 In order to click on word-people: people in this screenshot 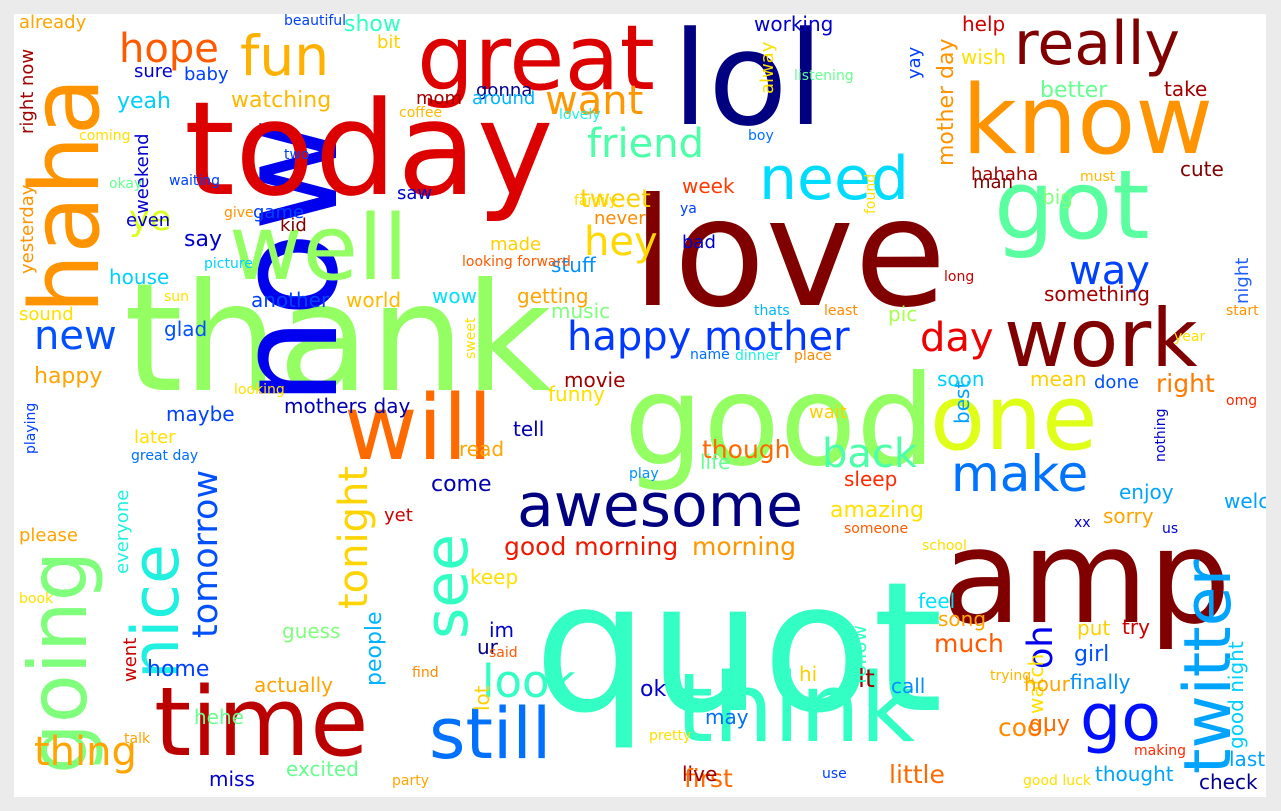, I will do `click(374, 648)`.